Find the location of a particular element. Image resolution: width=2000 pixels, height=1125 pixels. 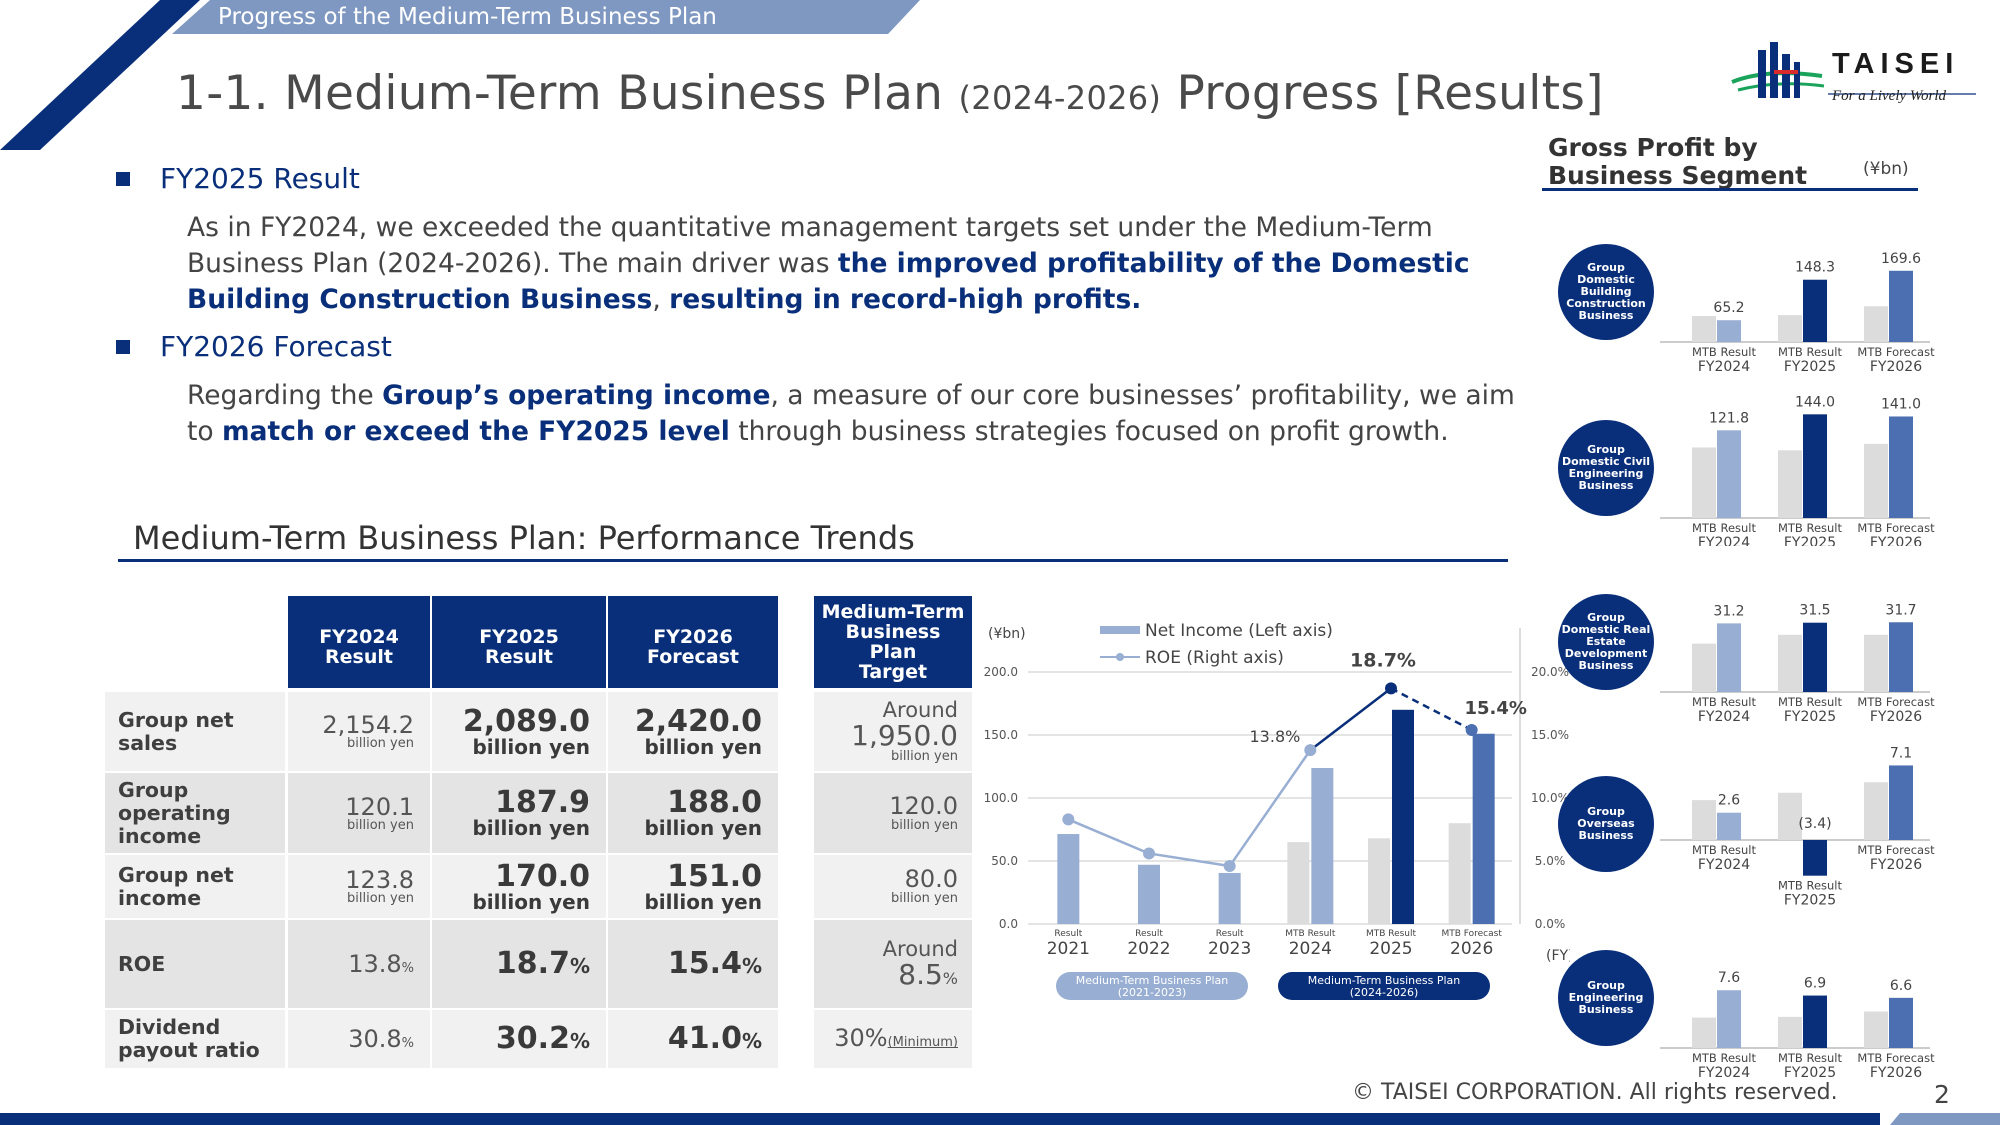

value-unit: % is located at coordinates (407, 1043).